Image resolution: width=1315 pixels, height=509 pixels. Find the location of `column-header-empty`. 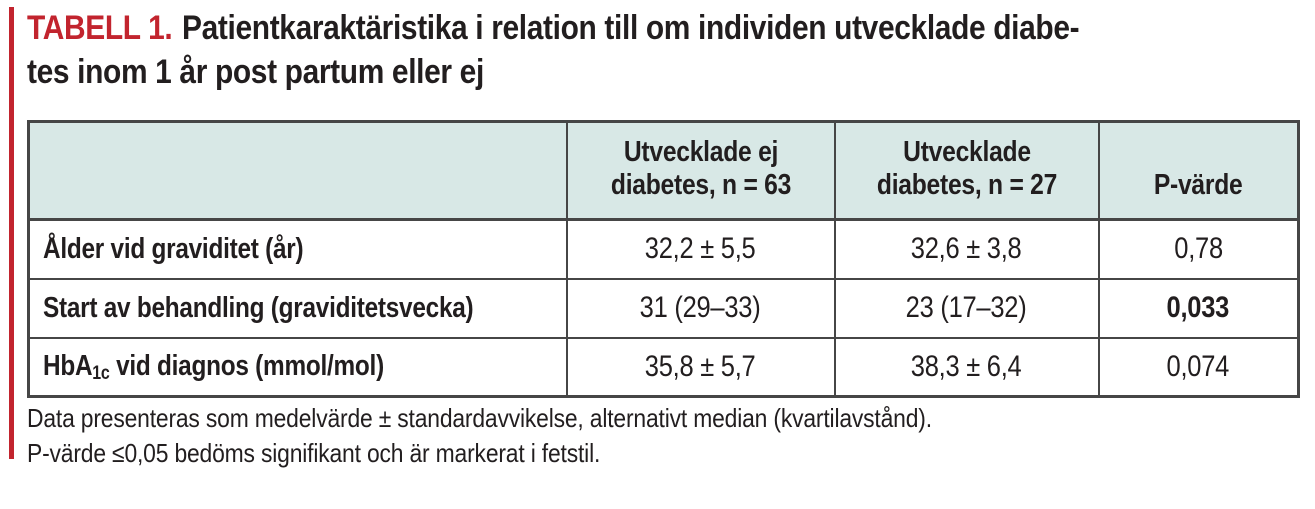

column-header-empty is located at coordinates (297, 170).